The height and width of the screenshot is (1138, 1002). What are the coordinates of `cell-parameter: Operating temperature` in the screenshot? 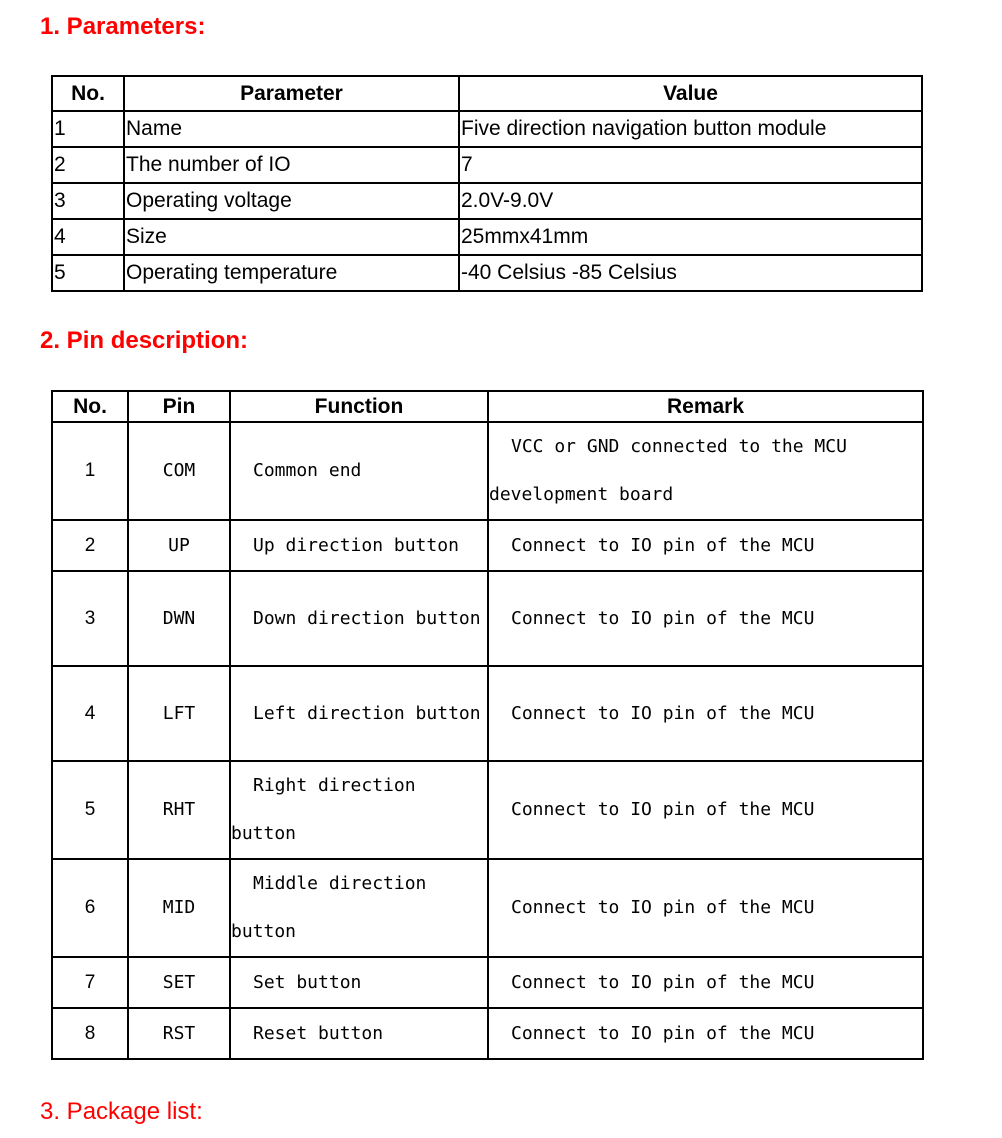 It's located at (291, 273).